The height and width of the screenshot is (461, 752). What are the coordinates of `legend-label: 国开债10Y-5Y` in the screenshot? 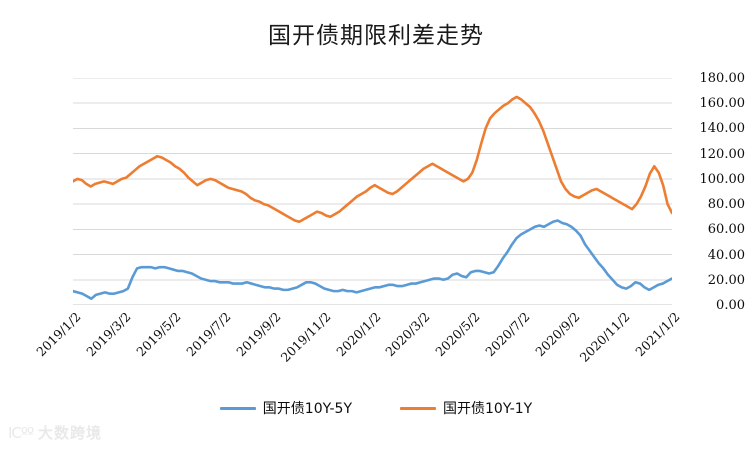 It's located at (307, 409).